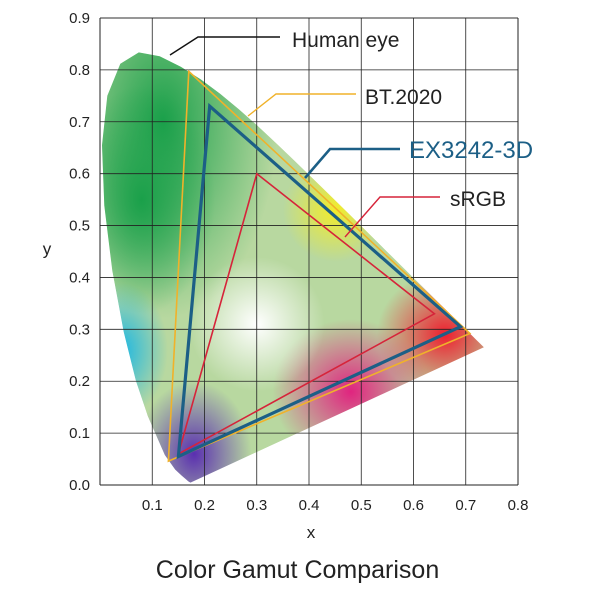 This screenshot has height=595, width=595. Describe the element at coordinates (413, 505) in the screenshot. I see `x-tick-label: 0.6` at that location.